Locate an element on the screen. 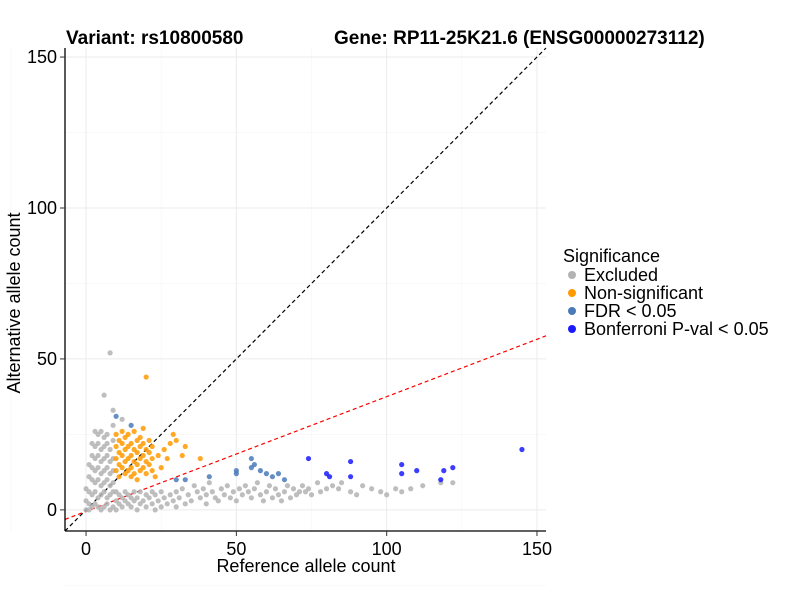 The height and width of the screenshot is (600, 800). legend-label: Excluded is located at coordinates (621, 275).